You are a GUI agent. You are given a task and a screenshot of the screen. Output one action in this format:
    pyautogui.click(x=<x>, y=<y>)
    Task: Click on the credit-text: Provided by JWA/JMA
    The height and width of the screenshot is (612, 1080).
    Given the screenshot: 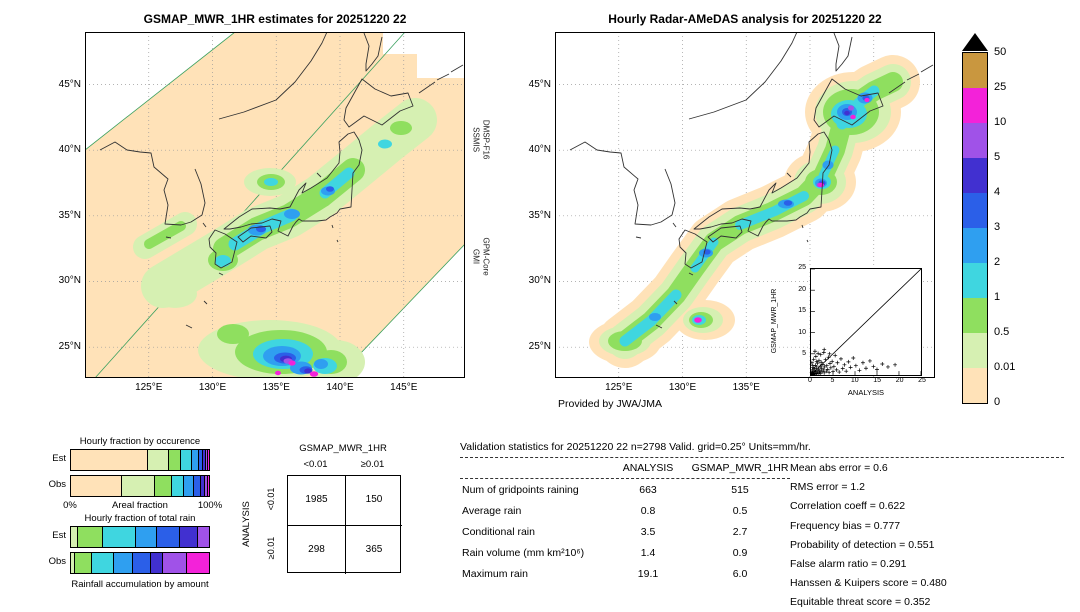 What is the action you would take?
    pyautogui.click(x=610, y=404)
    